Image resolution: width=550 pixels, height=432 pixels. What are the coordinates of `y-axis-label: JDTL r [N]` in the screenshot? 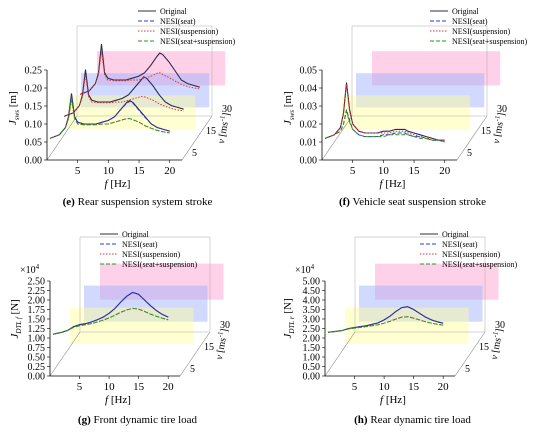 It's located at (289, 318).